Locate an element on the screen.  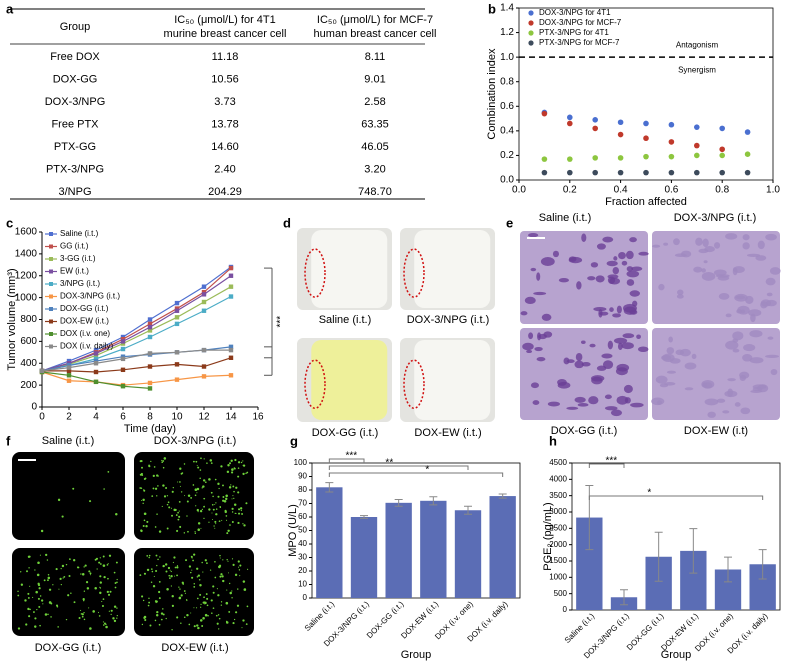
legend-label: DOX (i.v. one) is located at coordinates (85, 333).